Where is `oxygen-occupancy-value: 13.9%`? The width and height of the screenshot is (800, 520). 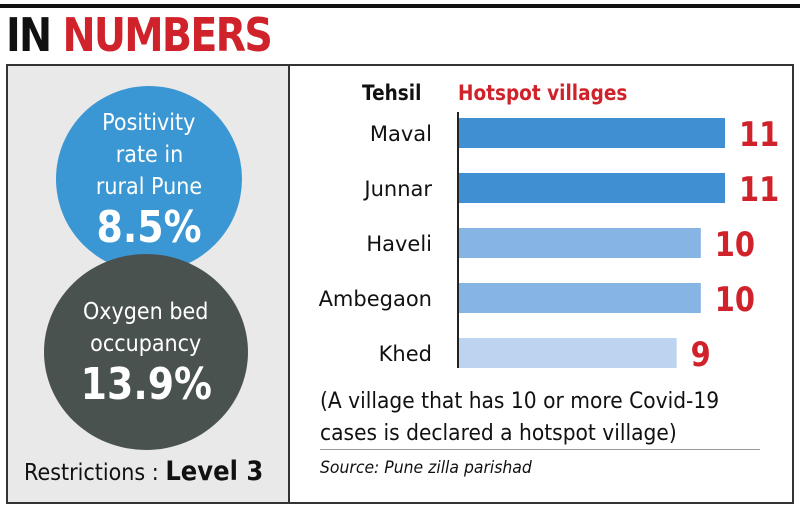 oxygen-occupancy-value: 13.9% is located at coordinates (146, 384).